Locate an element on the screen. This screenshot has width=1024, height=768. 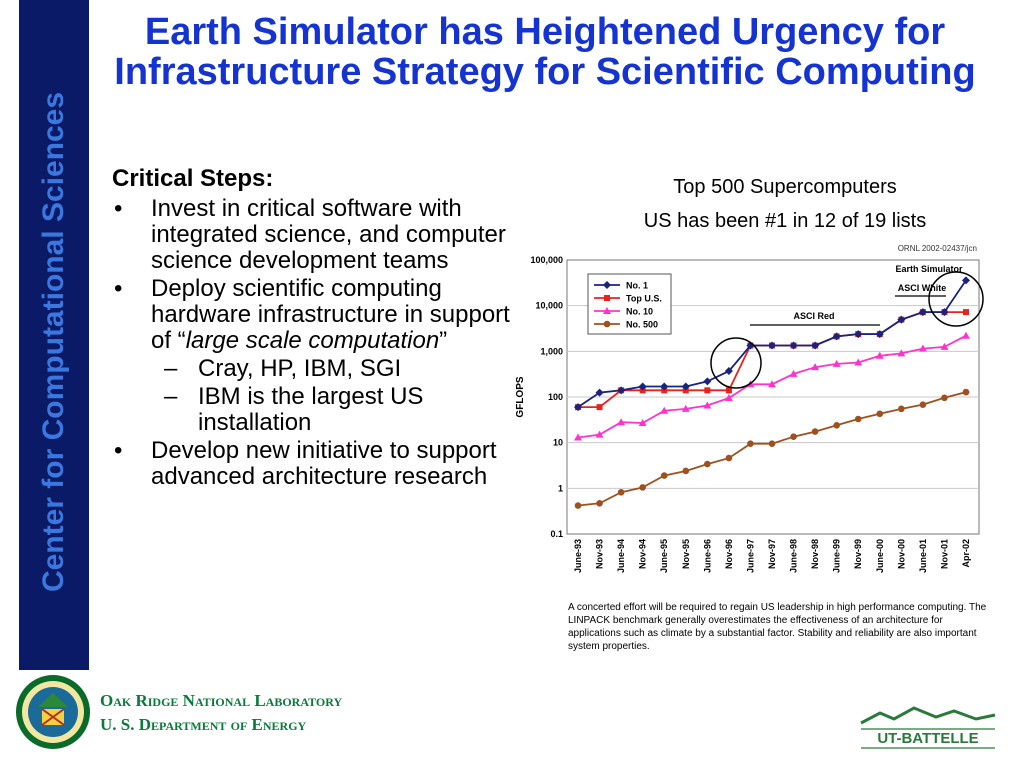
y-tick-label: 10,000 is located at coordinates (549, 306).